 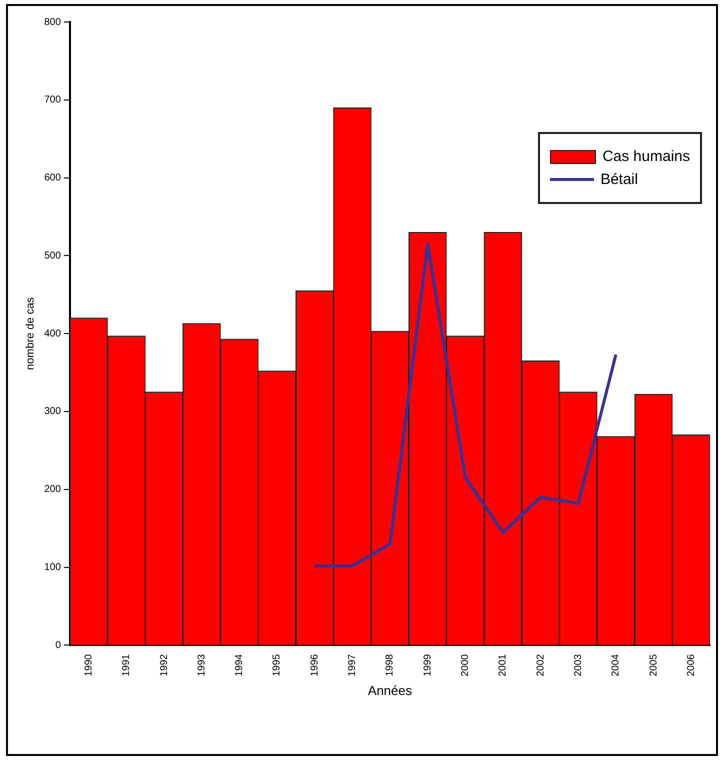 What do you see at coordinates (126, 665) in the screenshot?
I see `x-tick-label: 1991` at bounding box center [126, 665].